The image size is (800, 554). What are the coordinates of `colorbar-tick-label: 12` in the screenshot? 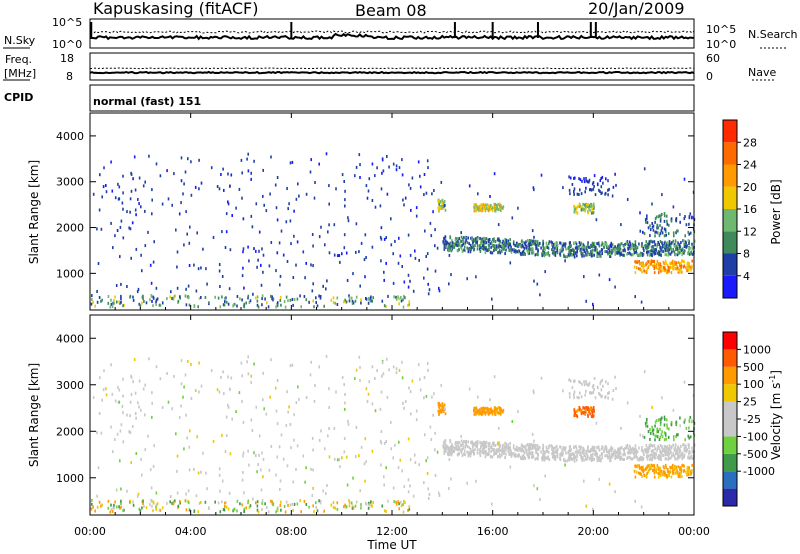 It's located at (750, 231).